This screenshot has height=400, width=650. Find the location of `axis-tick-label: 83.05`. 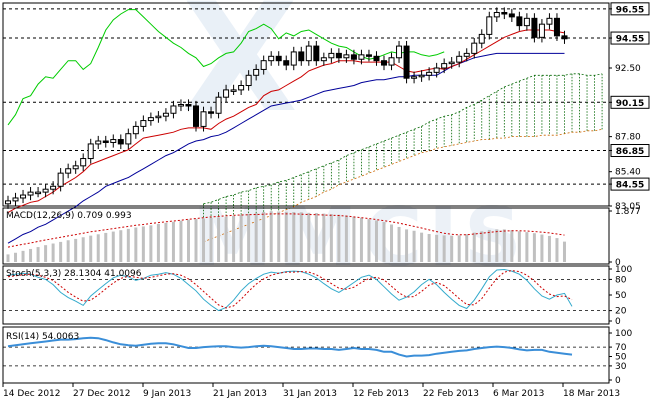

axis-tick-label: 83.05 is located at coordinates (628, 207).